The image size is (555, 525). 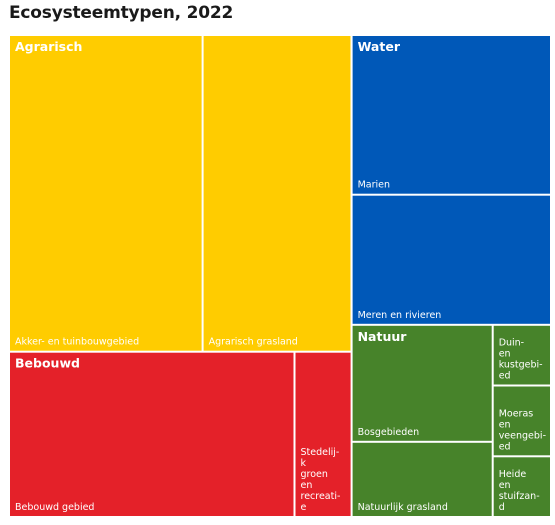 I want to click on treemap-cell-natuurlijk-grasland, so click(x=422, y=479).